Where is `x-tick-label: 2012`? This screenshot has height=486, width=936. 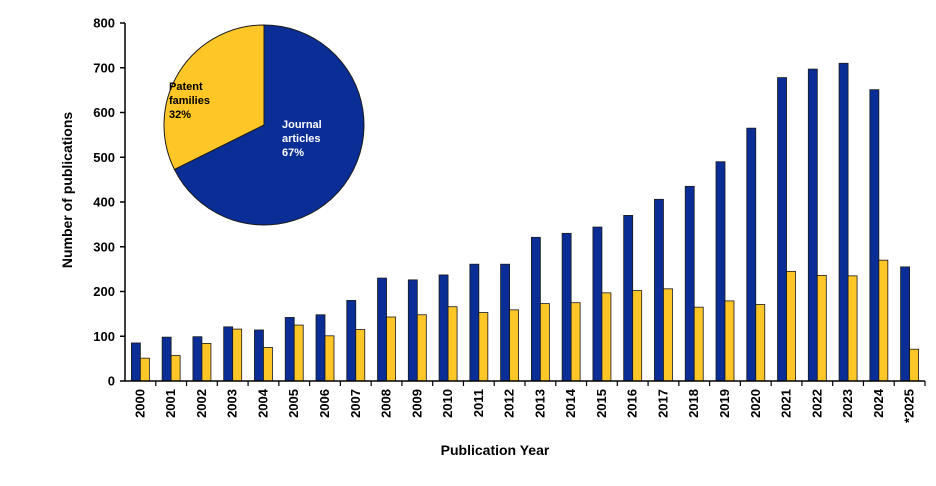 x-tick-label: 2012 is located at coordinates (509, 403).